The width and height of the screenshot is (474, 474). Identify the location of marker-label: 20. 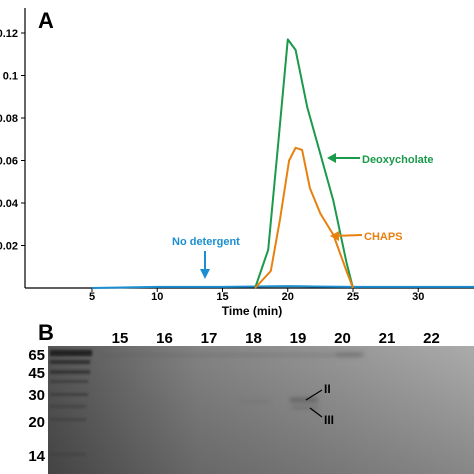
(36, 422).